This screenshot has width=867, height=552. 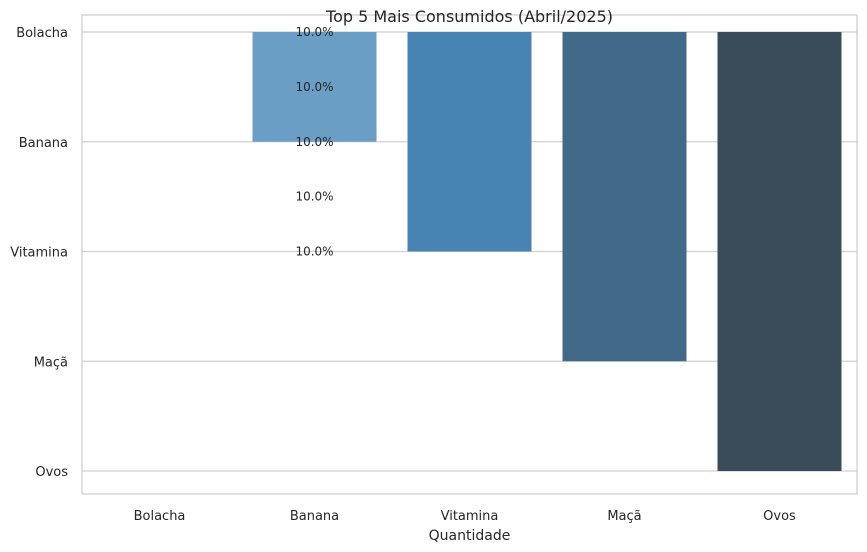 What do you see at coordinates (470, 536) in the screenshot?
I see `x-axis-label: Quantidade` at bounding box center [470, 536].